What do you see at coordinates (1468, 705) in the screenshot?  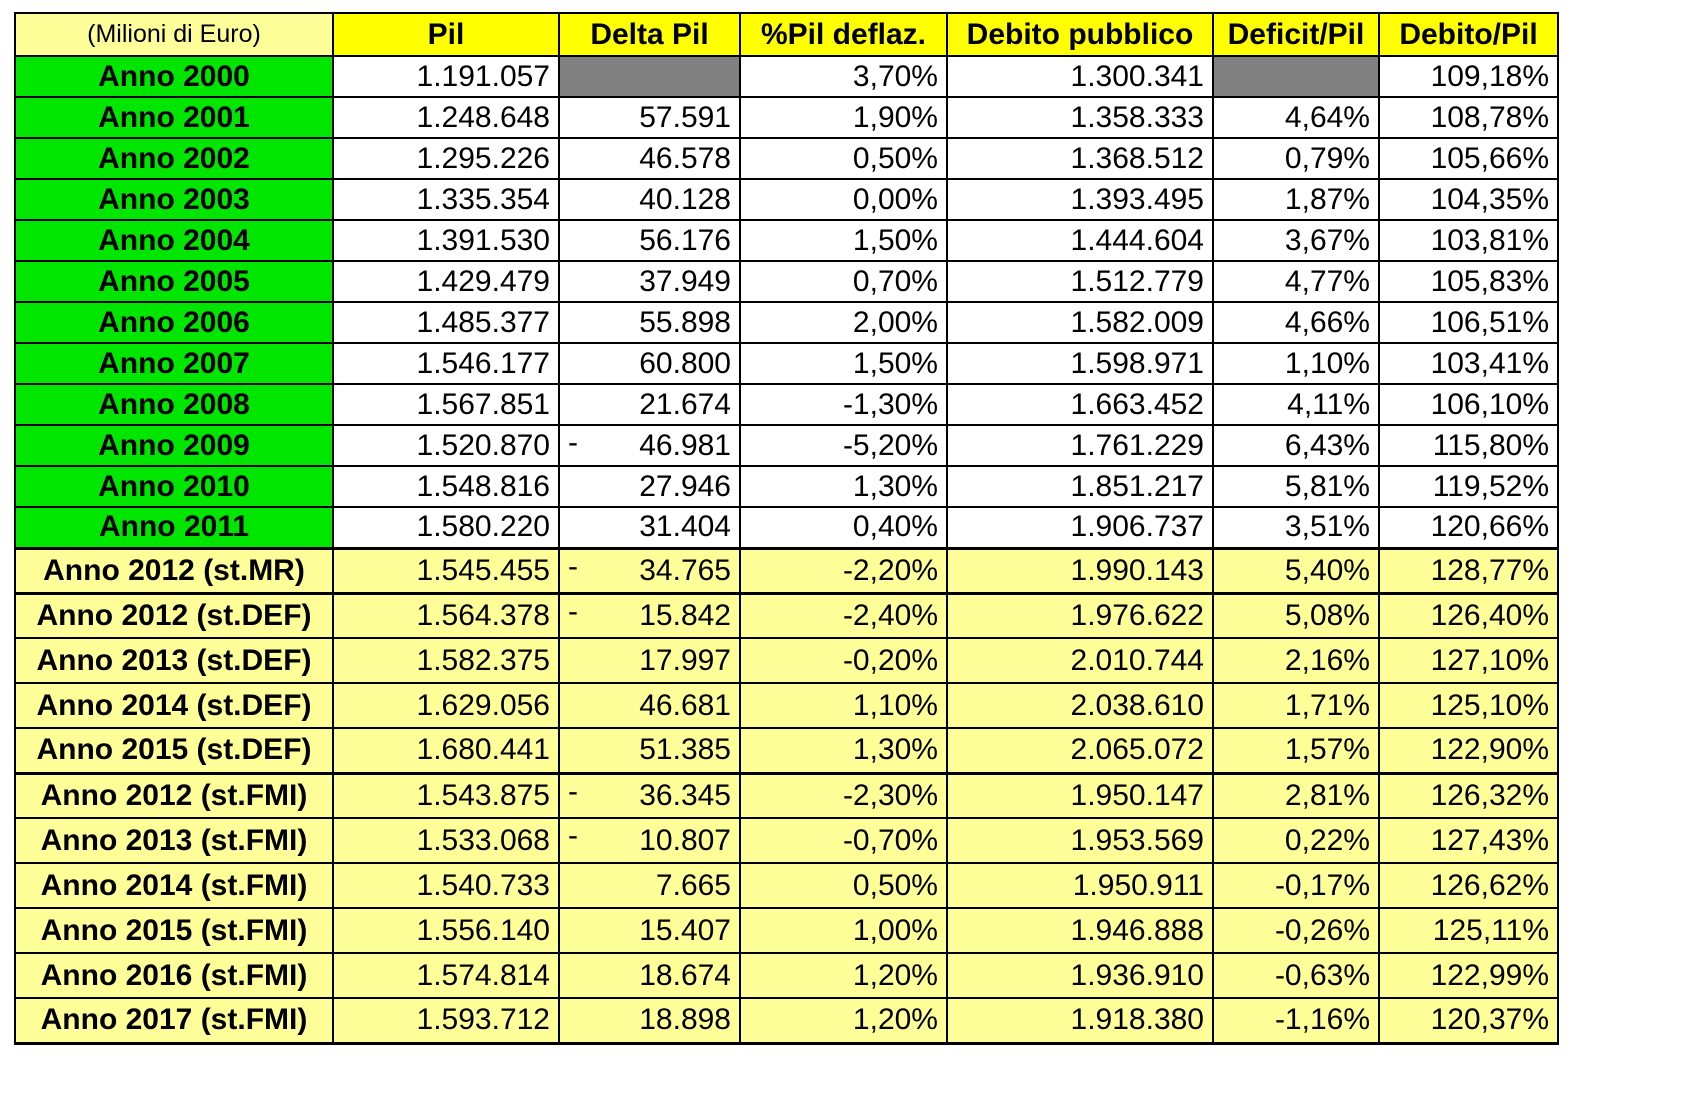 I see `cell-debito-pil: 125,10%` at bounding box center [1468, 705].